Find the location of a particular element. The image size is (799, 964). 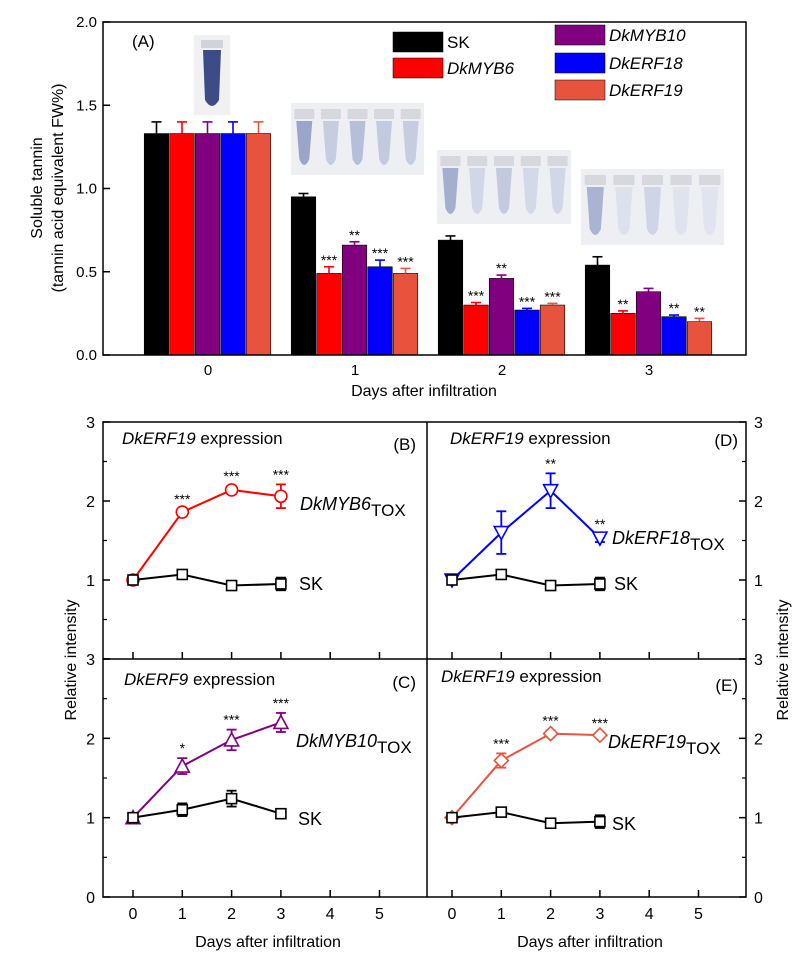

series-label: DkERF19TOX is located at coordinates (664, 745).